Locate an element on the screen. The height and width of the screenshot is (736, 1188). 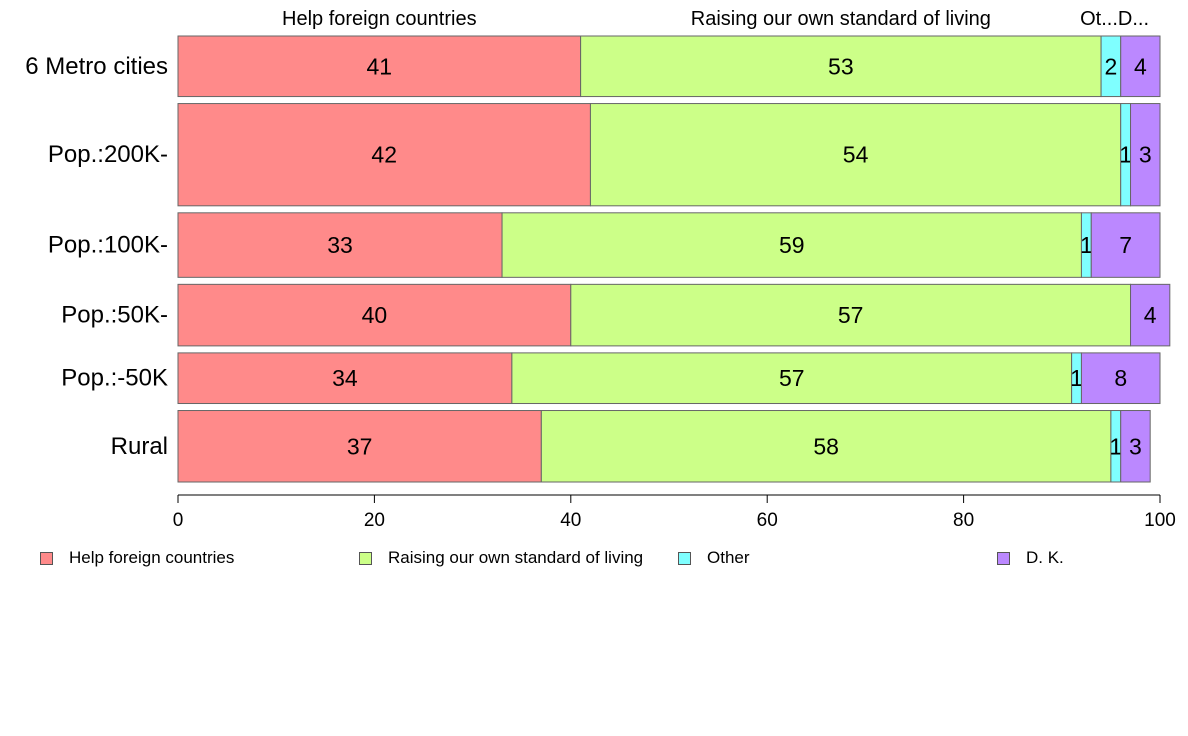
legend-label: Help foreign countries is located at coordinates (152, 557).